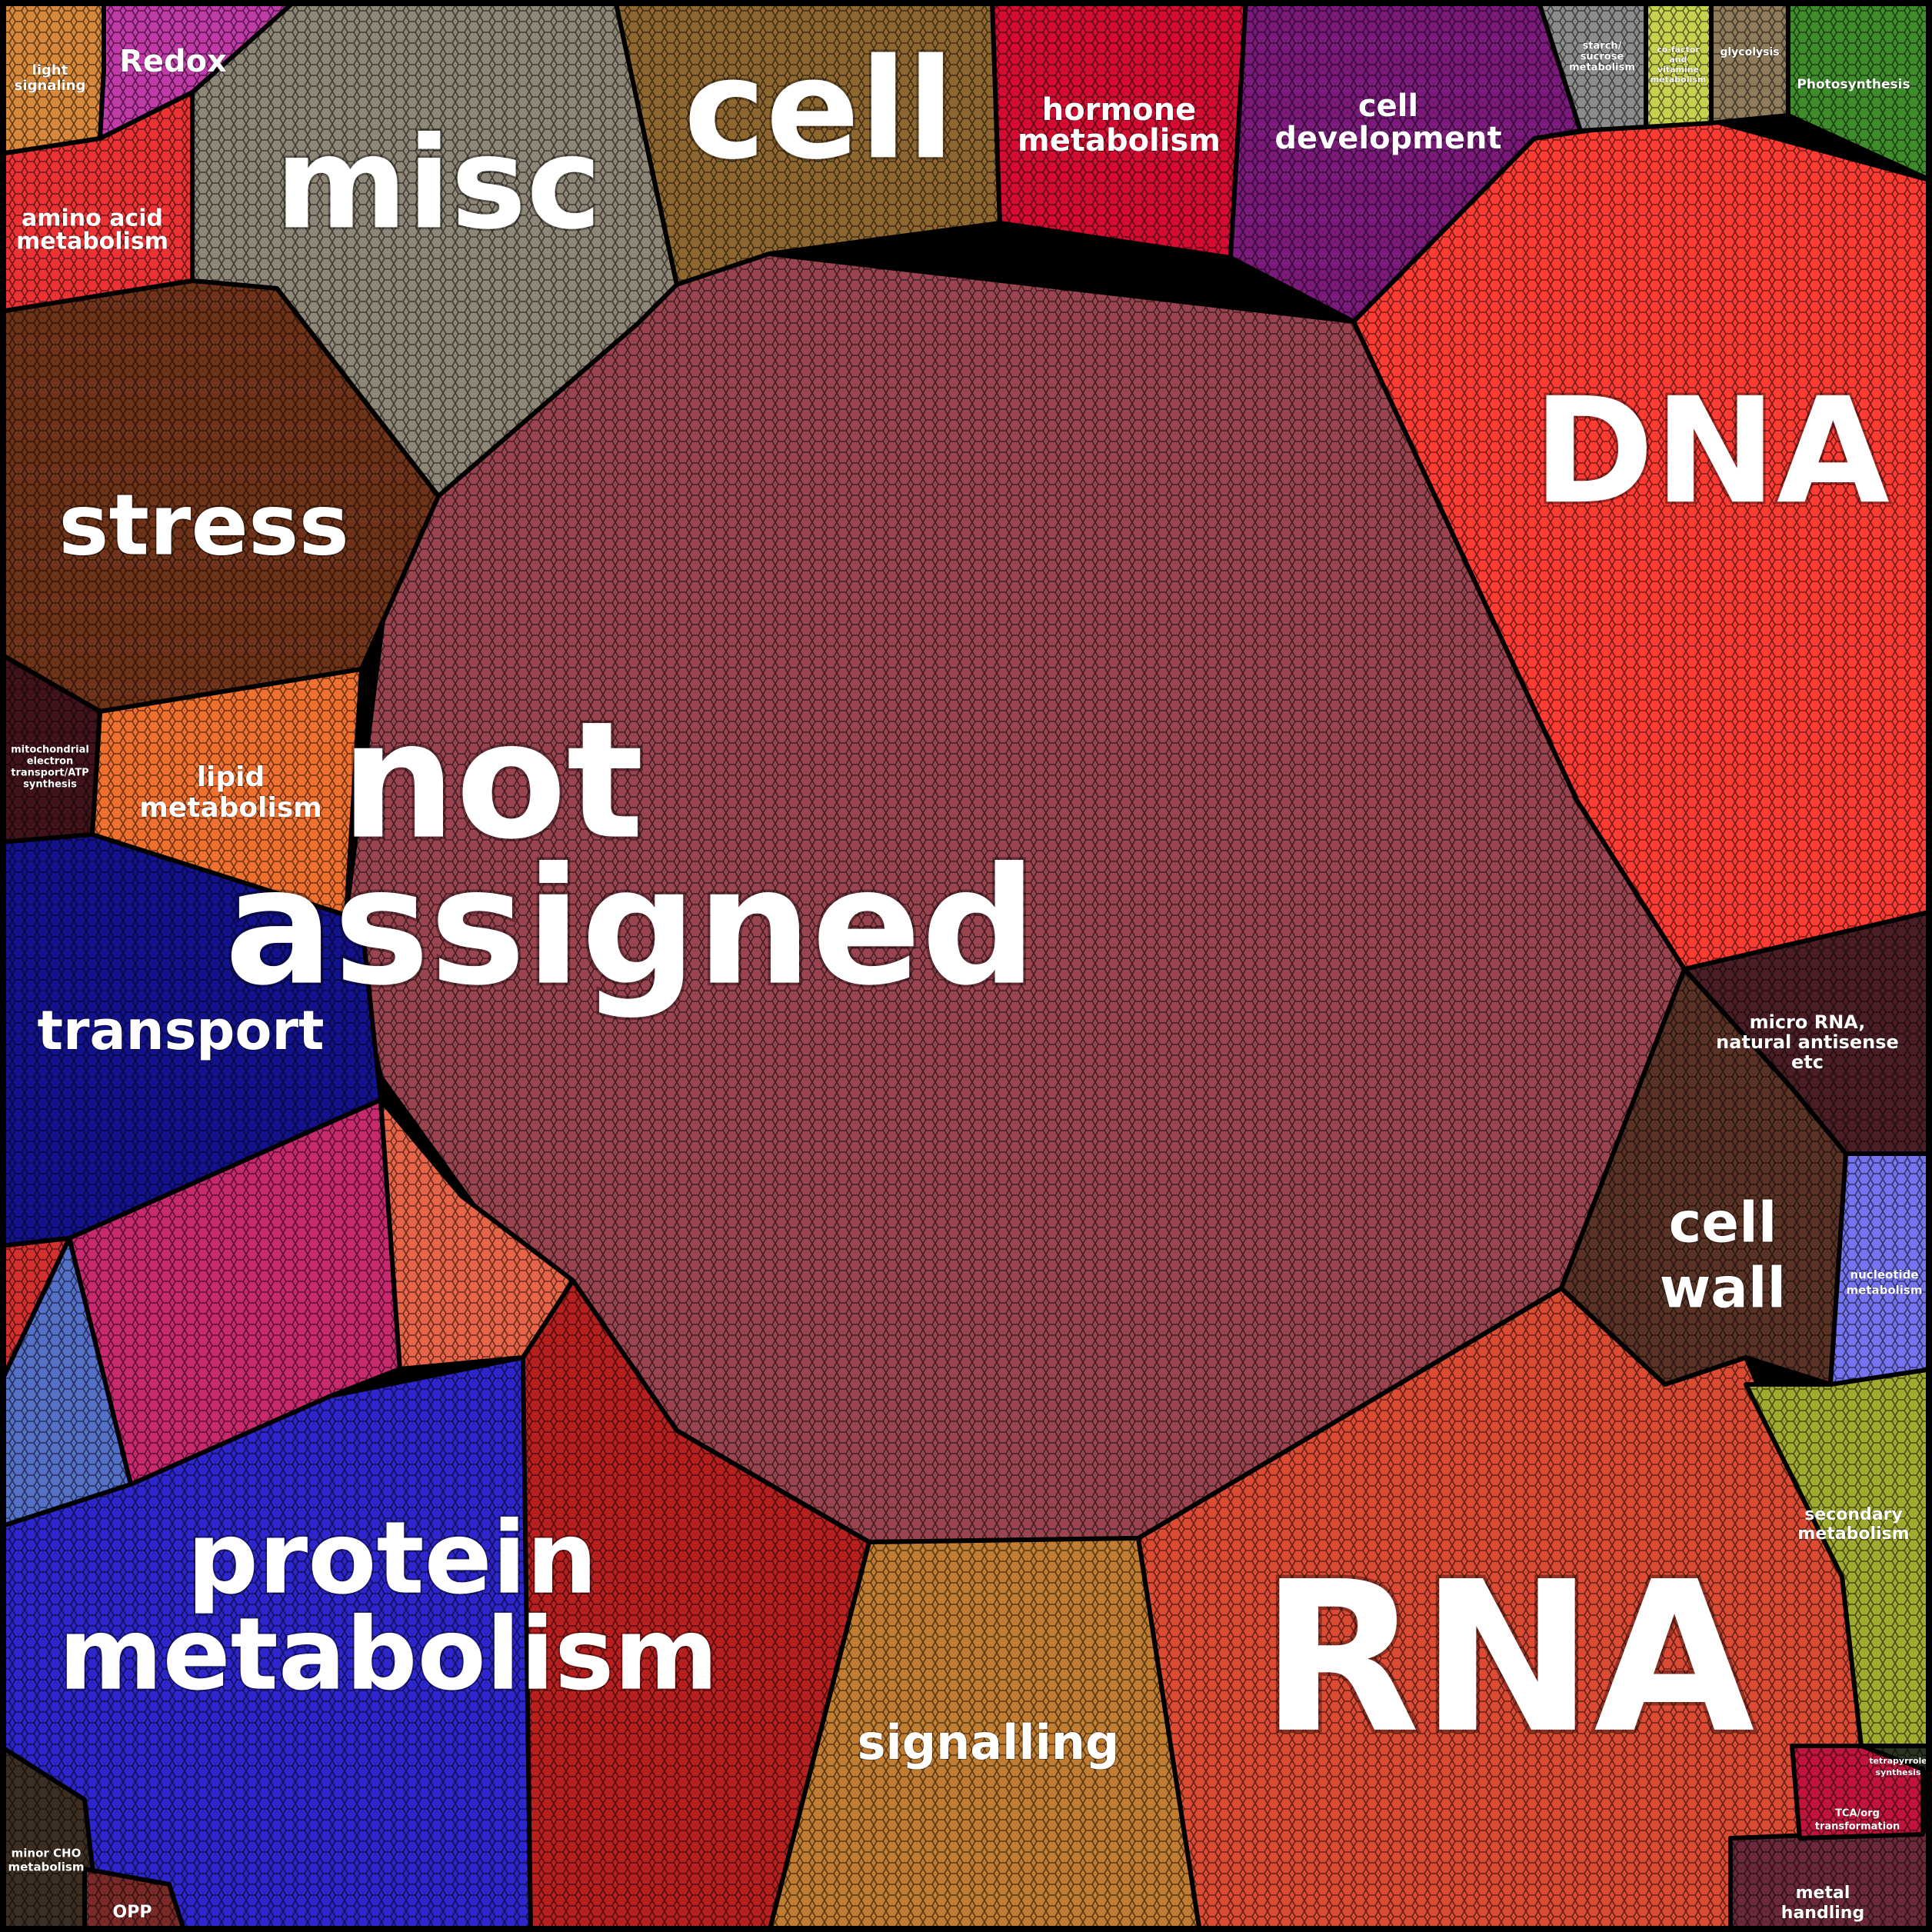 This screenshot has width=1932, height=1932. I want to click on cell-label-misc-0: misc, so click(438, 183).